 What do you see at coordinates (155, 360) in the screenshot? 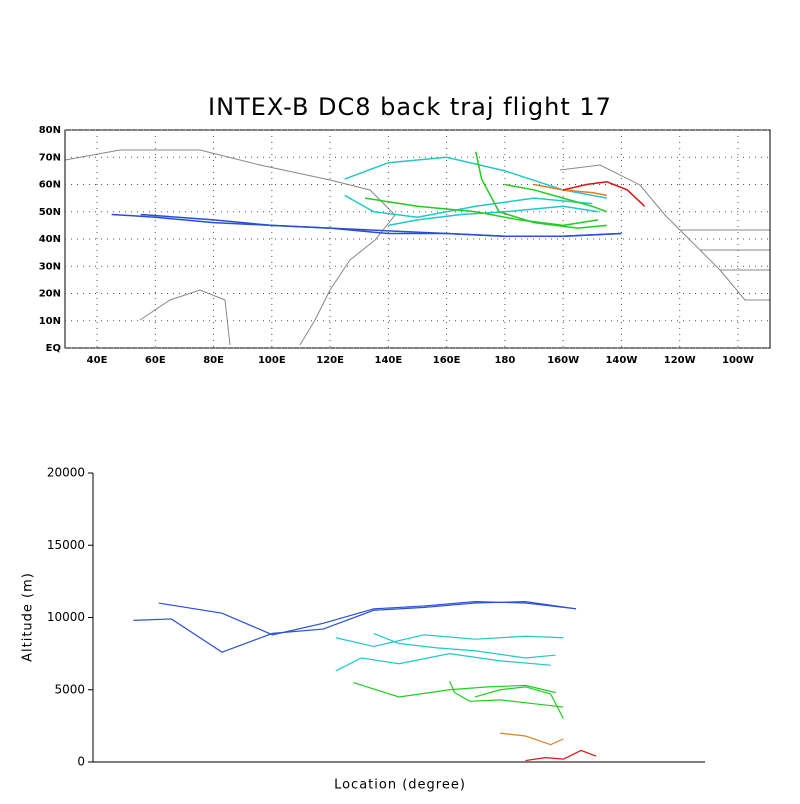
I see `x-tick-label: 60E` at bounding box center [155, 360].